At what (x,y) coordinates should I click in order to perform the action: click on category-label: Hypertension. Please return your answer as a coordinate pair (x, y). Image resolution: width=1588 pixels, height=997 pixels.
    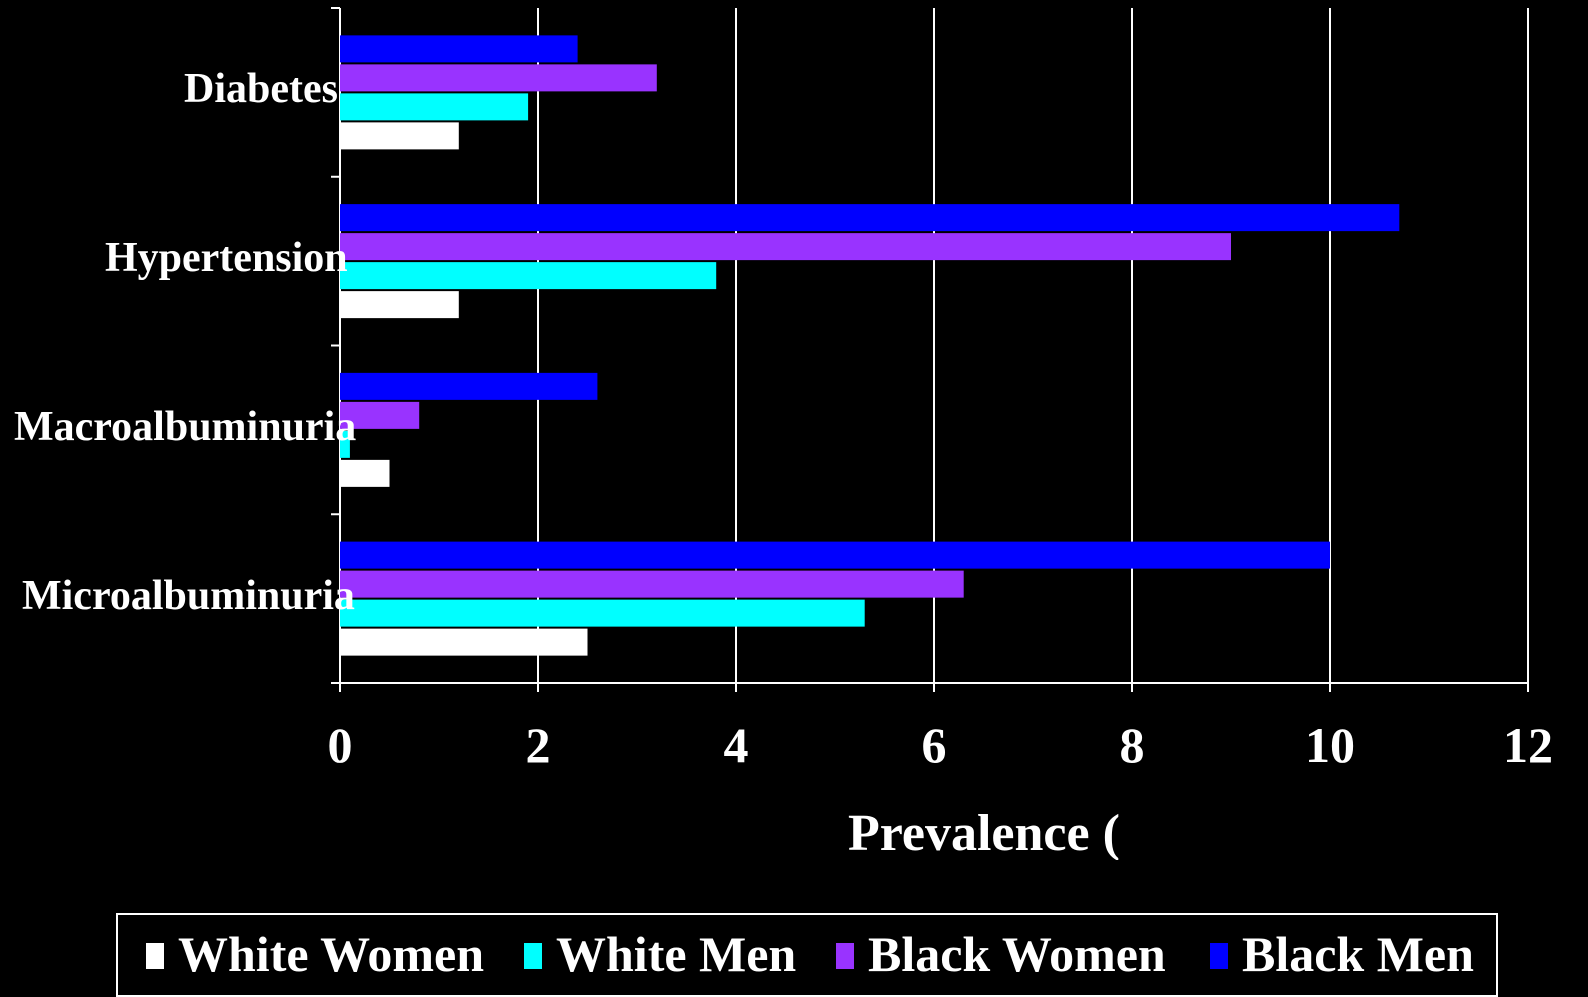
    Looking at the image, I should click on (226, 258).